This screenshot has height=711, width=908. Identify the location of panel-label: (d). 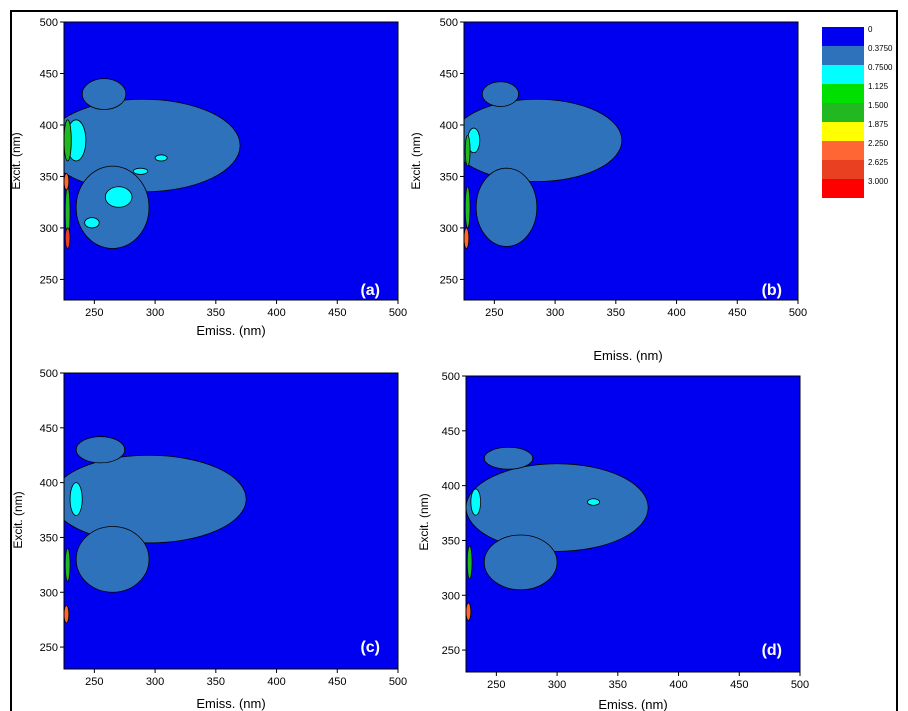
(772, 650).